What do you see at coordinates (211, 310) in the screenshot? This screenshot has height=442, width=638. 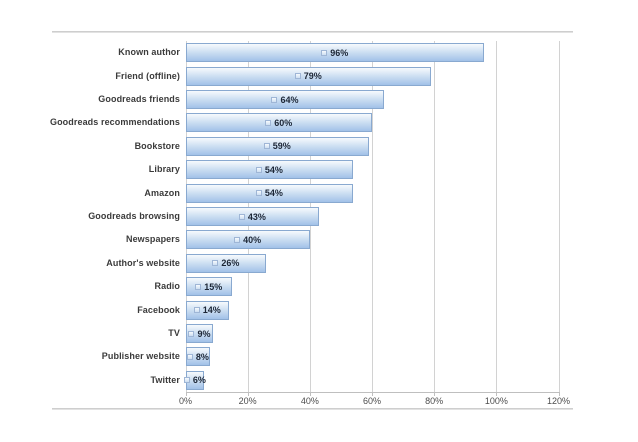 I see `value-label-text: 14%` at bounding box center [211, 310].